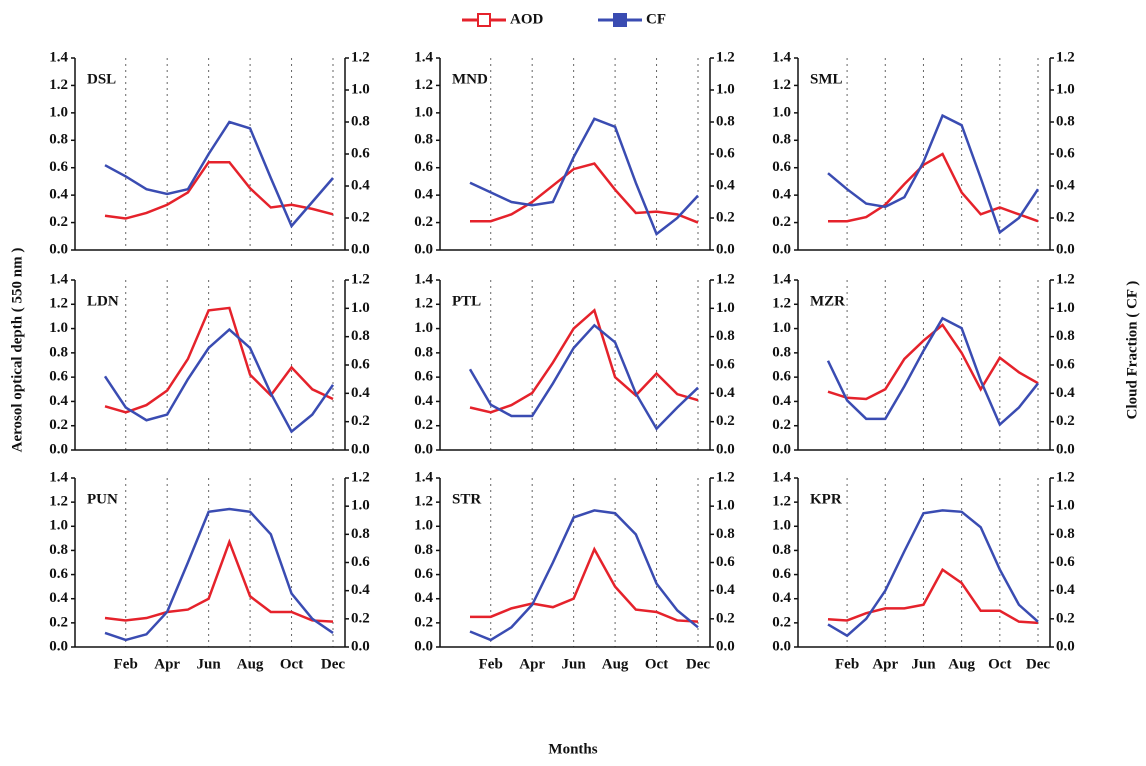 The image size is (1146, 766). What do you see at coordinates (656, 664) in the screenshot?
I see `x-tick-label: Oct` at bounding box center [656, 664].